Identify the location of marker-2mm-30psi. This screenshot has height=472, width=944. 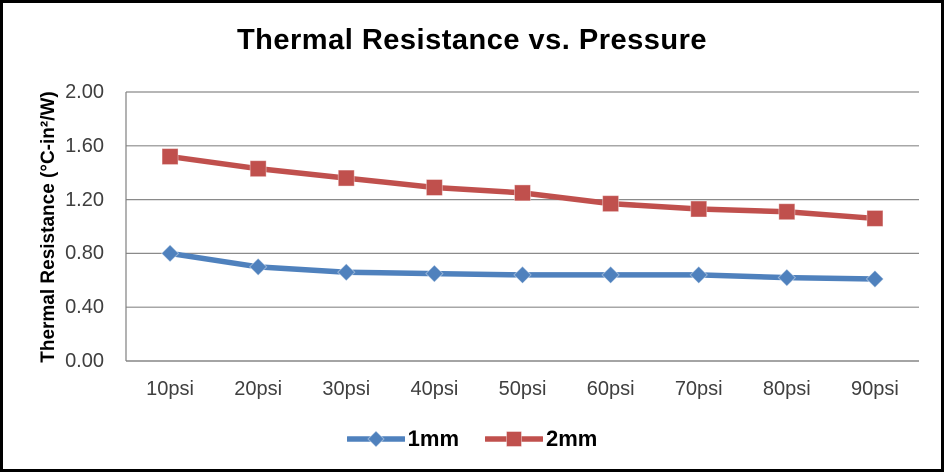
(346, 178).